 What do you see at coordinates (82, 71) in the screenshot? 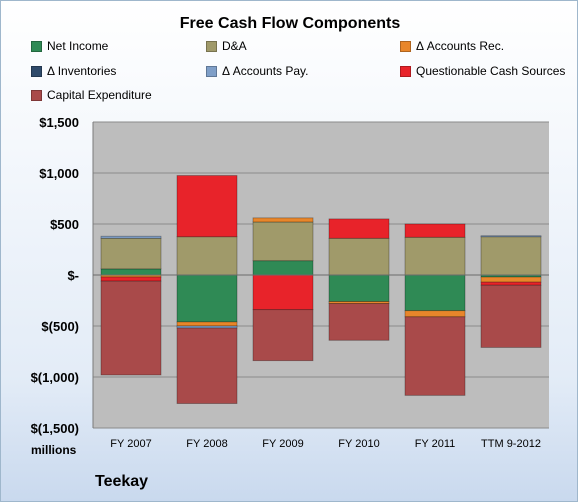
I see `legend-label: Δ Inventories` at bounding box center [82, 71].